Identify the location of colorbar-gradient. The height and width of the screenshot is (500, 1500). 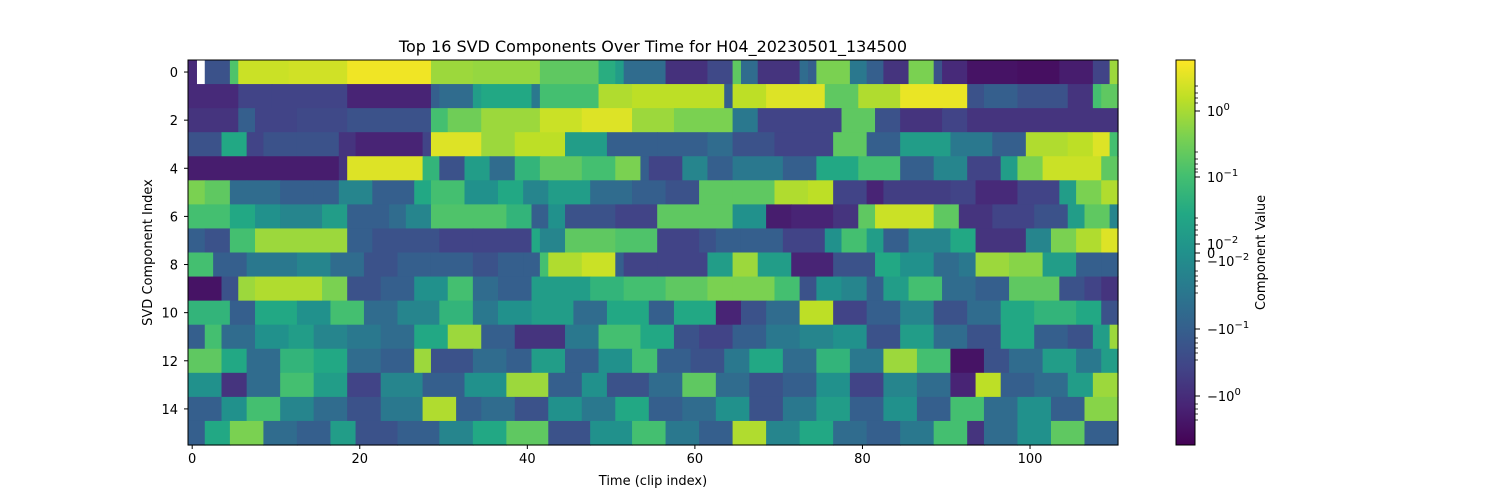
(1185, 252).